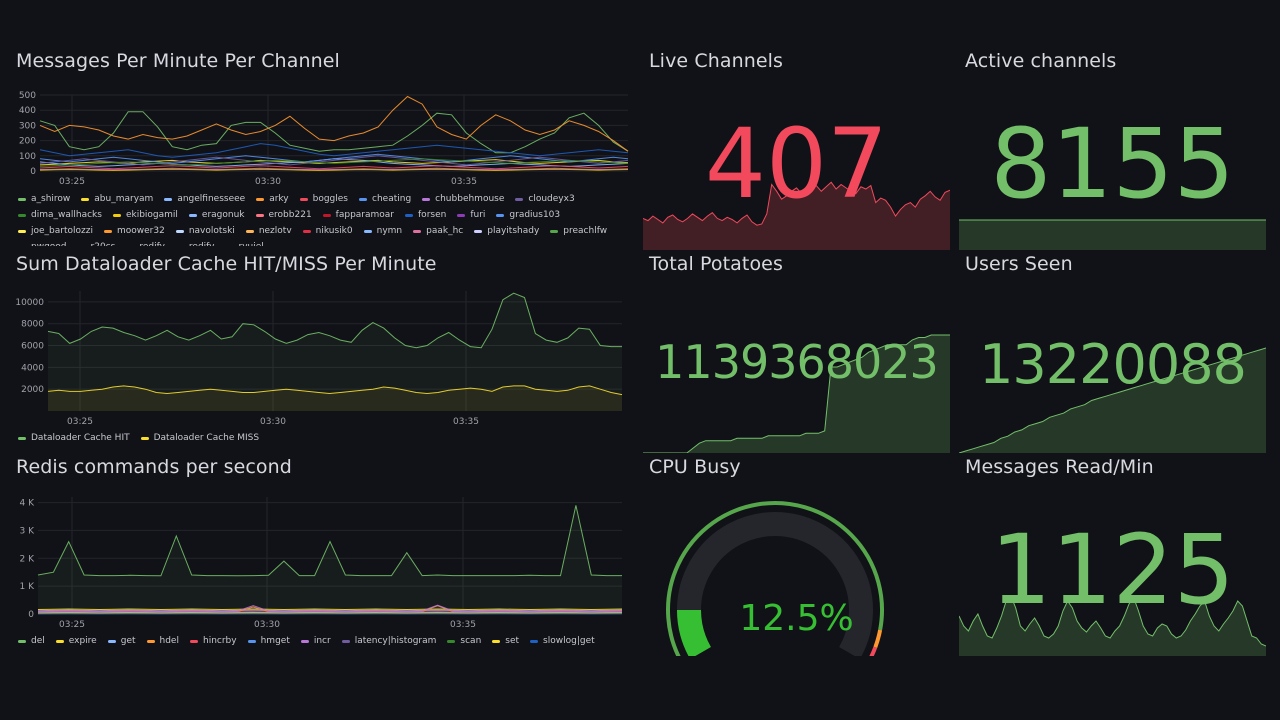 The height and width of the screenshot is (720, 1280). What do you see at coordinates (695, 467) in the screenshot?
I see `panel-title: CPU Busy` at bounding box center [695, 467].